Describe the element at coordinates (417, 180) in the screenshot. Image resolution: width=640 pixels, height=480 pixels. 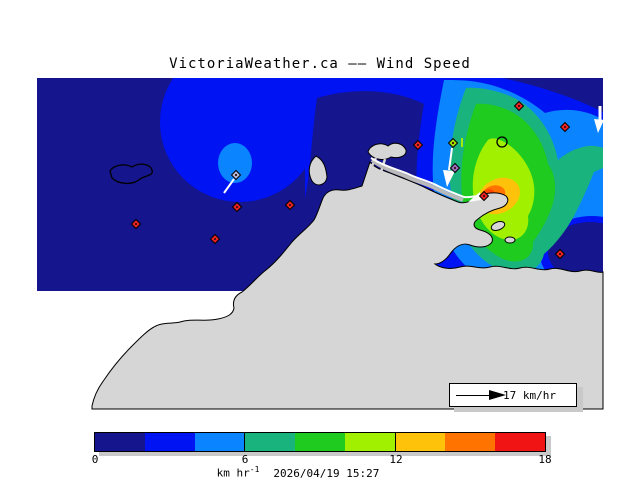
I see `spit` at that location.